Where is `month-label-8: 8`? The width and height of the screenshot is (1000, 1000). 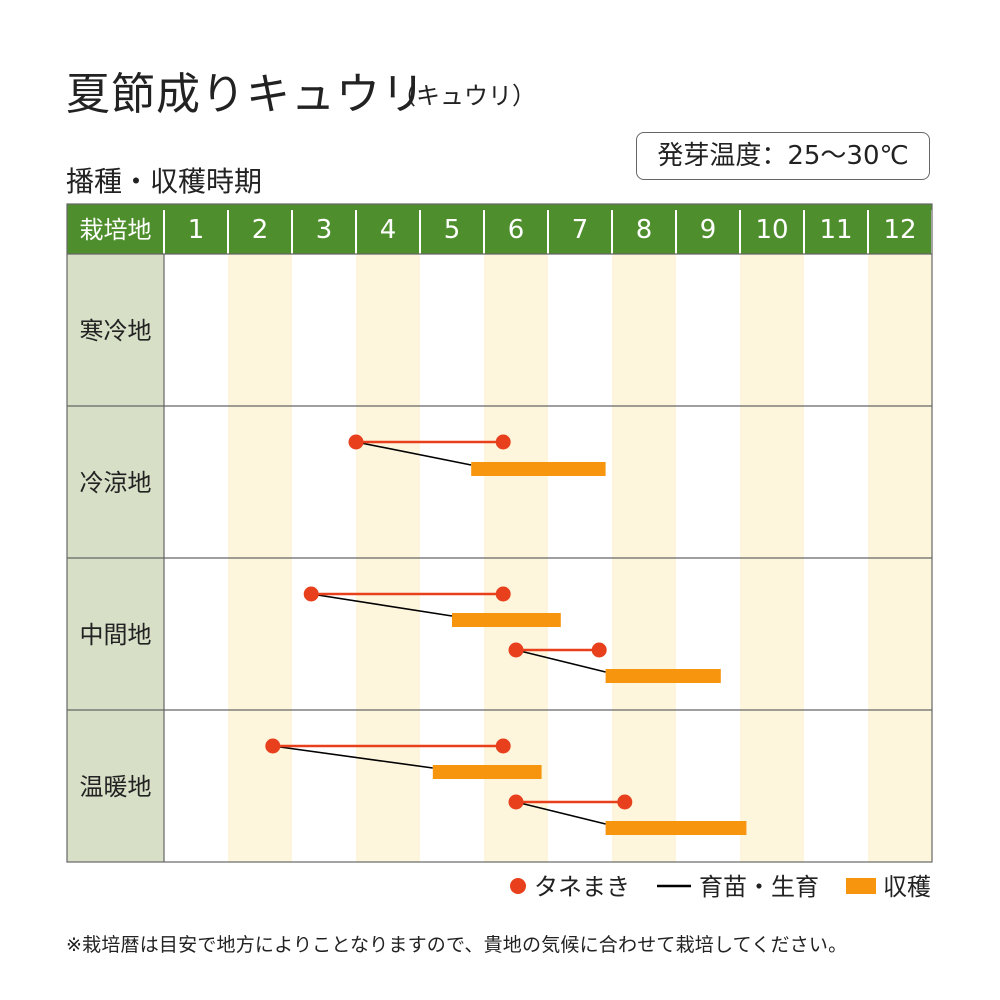
month-label-8: 8 is located at coordinates (644, 230).